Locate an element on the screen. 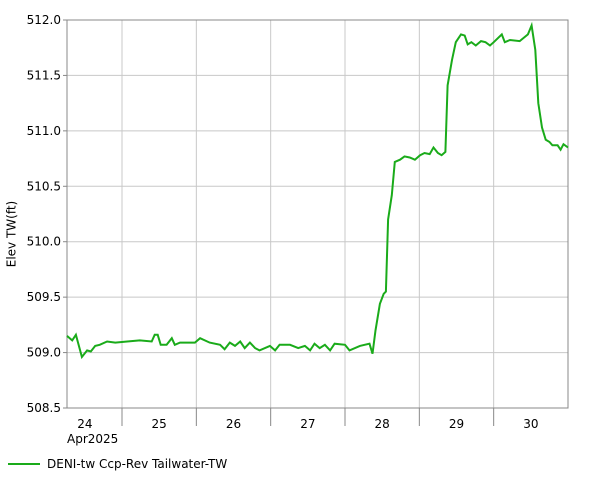  legend-label: DENI-tw Ccp-Rev Tailwater-TW is located at coordinates (137, 464).